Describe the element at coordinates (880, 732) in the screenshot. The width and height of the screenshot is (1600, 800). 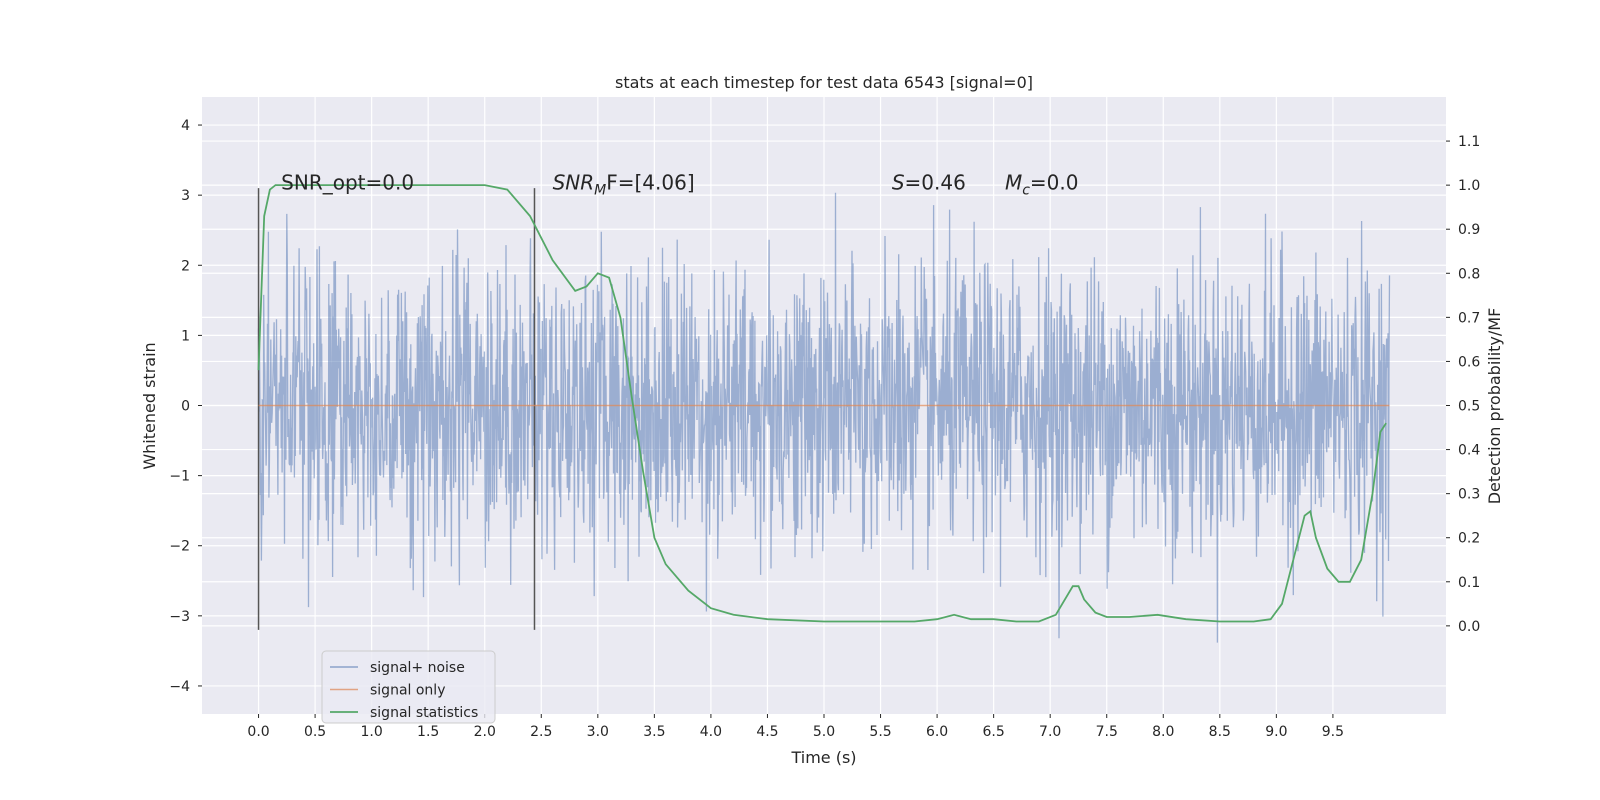
I see `x-tick-label: 5.5` at that location.